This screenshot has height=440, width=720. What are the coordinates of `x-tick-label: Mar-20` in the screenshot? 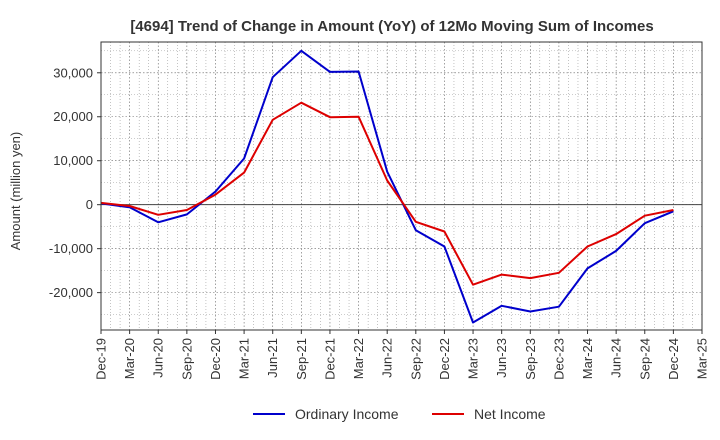 It's located at (129, 358).